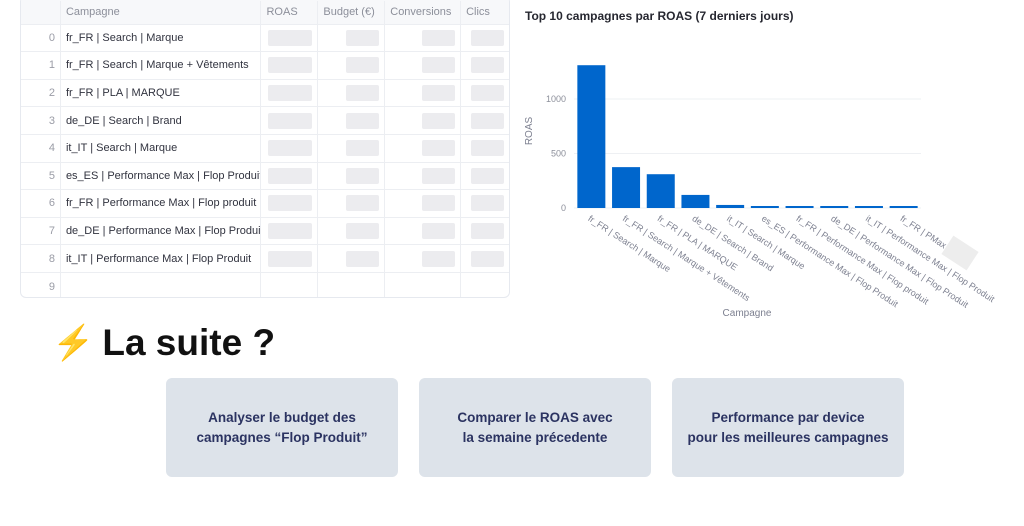 Image resolution: width=1024 pixels, height=526 pixels. Describe the element at coordinates (161, 93) in the screenshot. I see `cell-campagne: fr_FR | PLA | MARQUE` at that location.